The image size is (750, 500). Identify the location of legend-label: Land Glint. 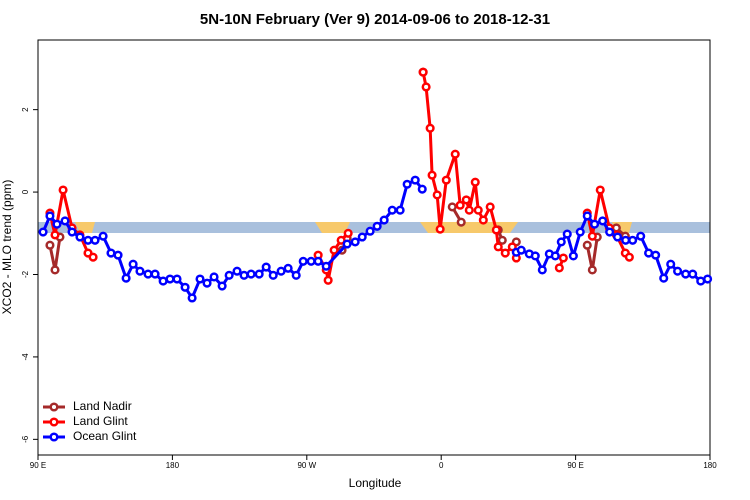
(100, 421).